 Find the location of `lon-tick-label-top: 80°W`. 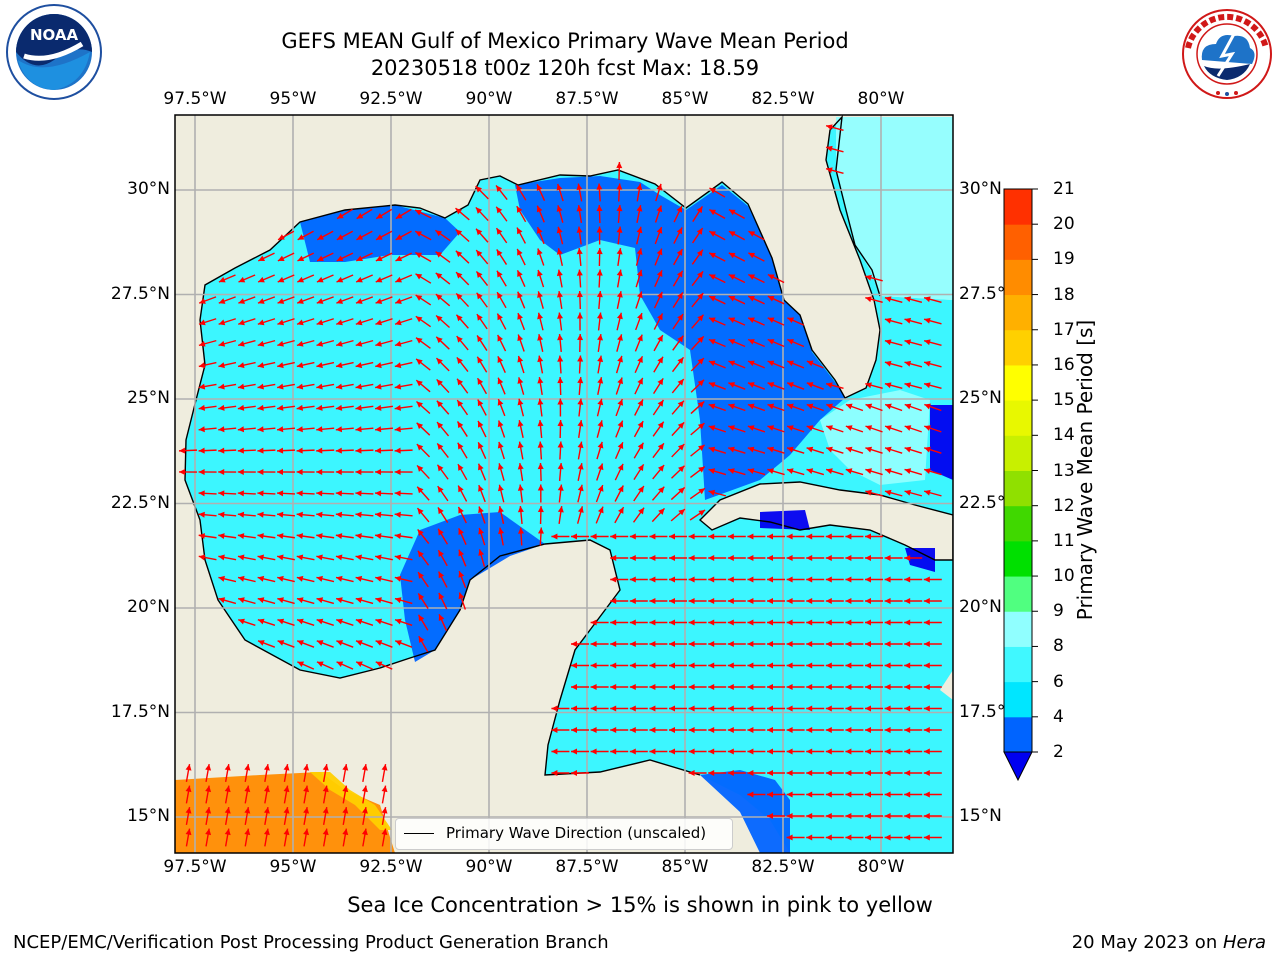

lon-tick-label-top: 80°W is located at coordinates (881, 99).